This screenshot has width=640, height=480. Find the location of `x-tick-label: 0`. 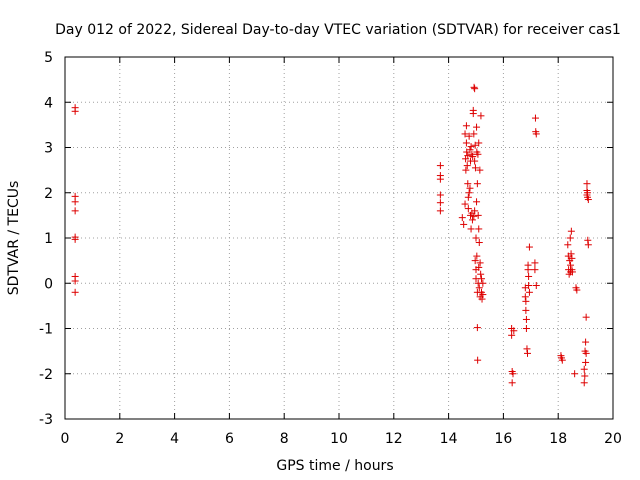

x-tick-label: 0 is located at coordinates (65, 439).